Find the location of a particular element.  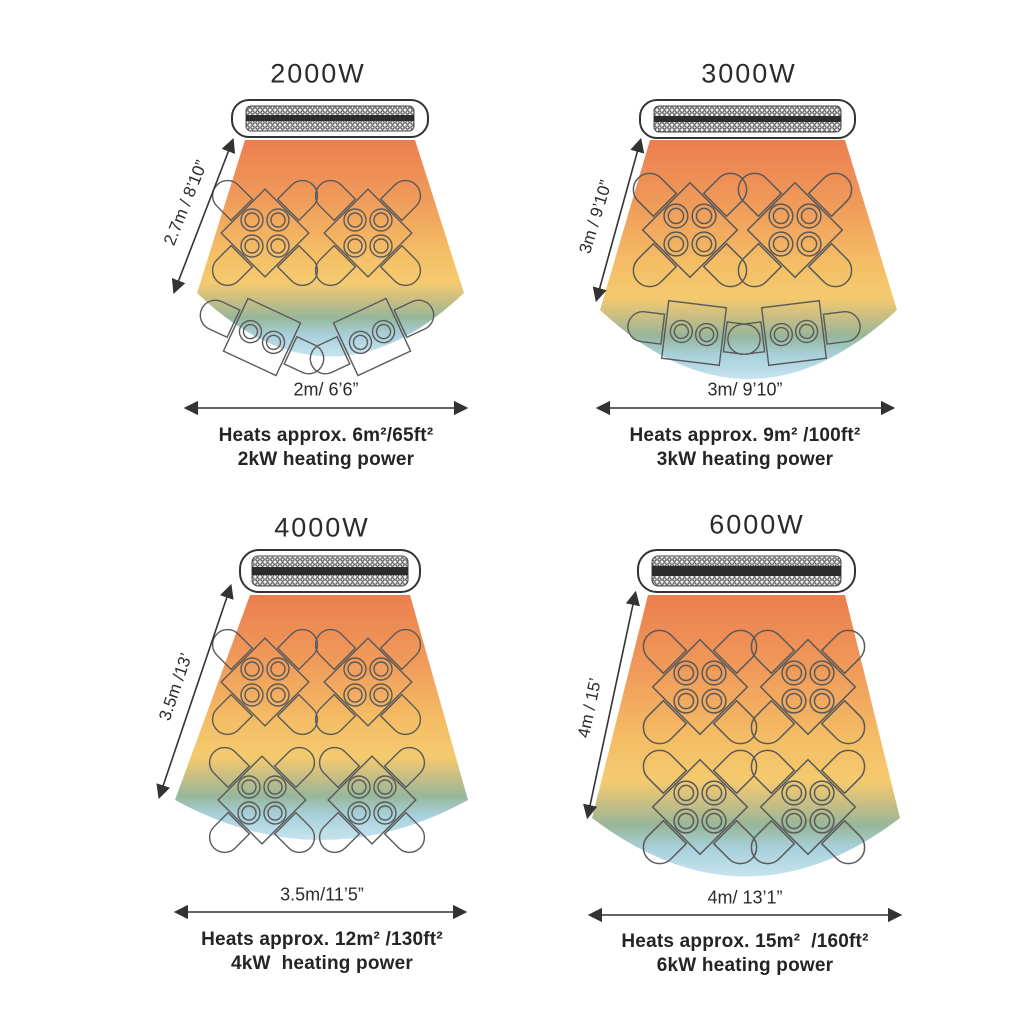

heating-power-label: 2kW heating power is located at coordinates (326, 459).